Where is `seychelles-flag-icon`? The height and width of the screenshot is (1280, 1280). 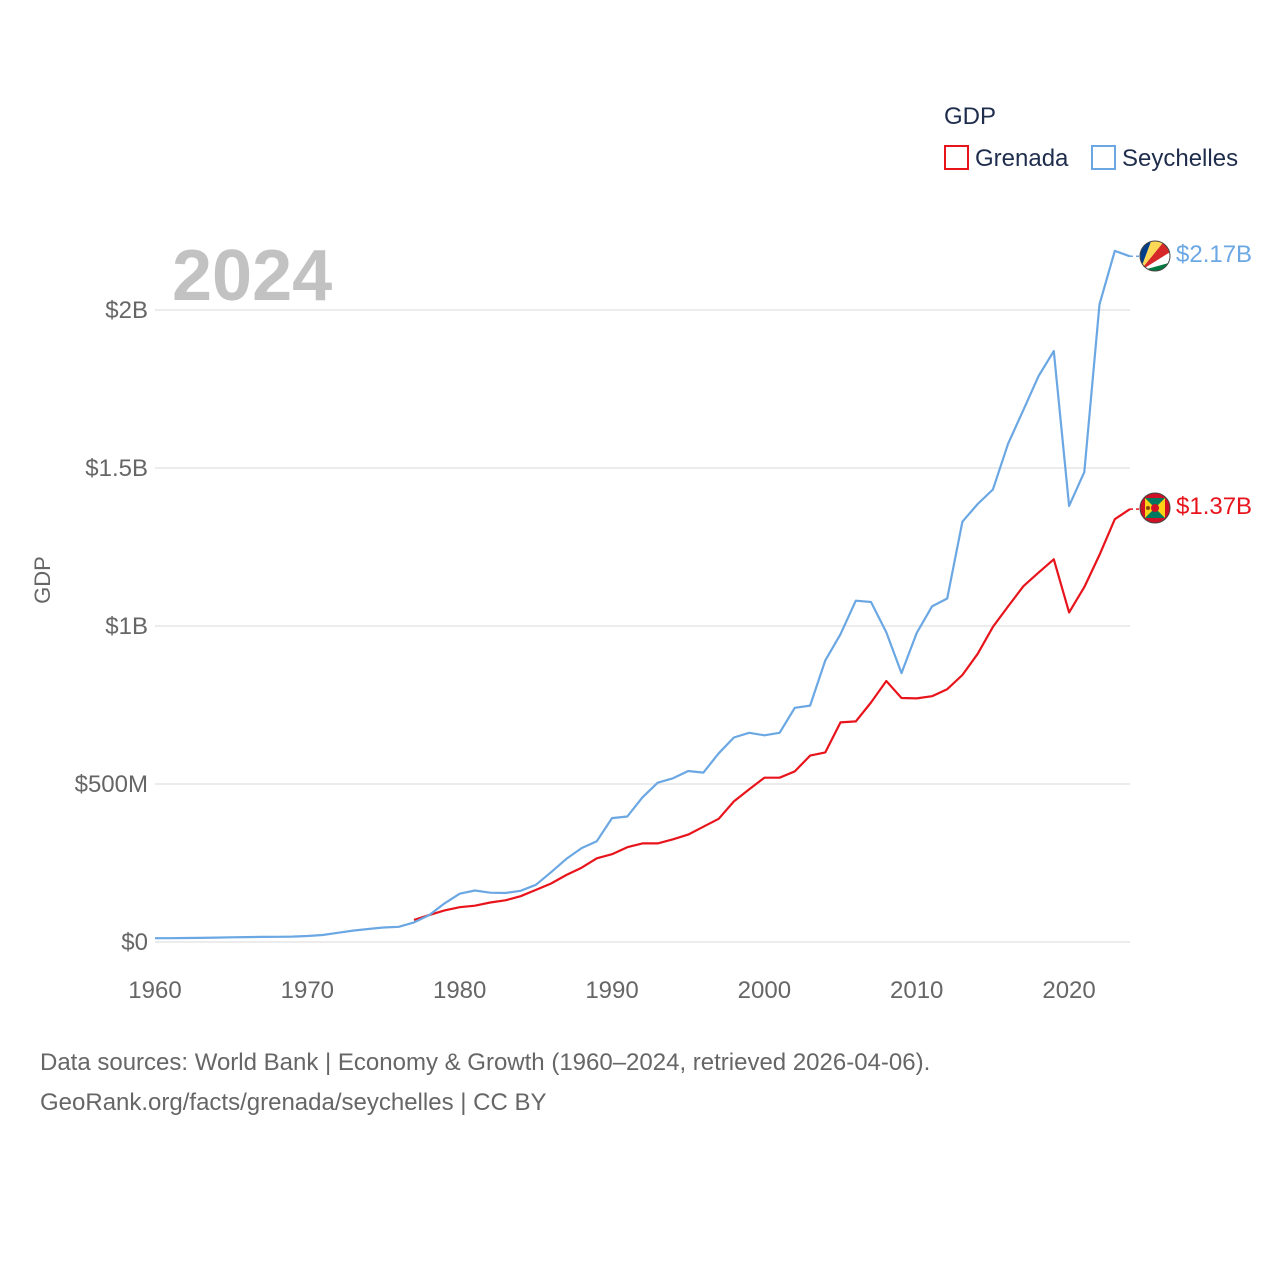
seychelles-flag-icon is located at coordinates (1155, 256).